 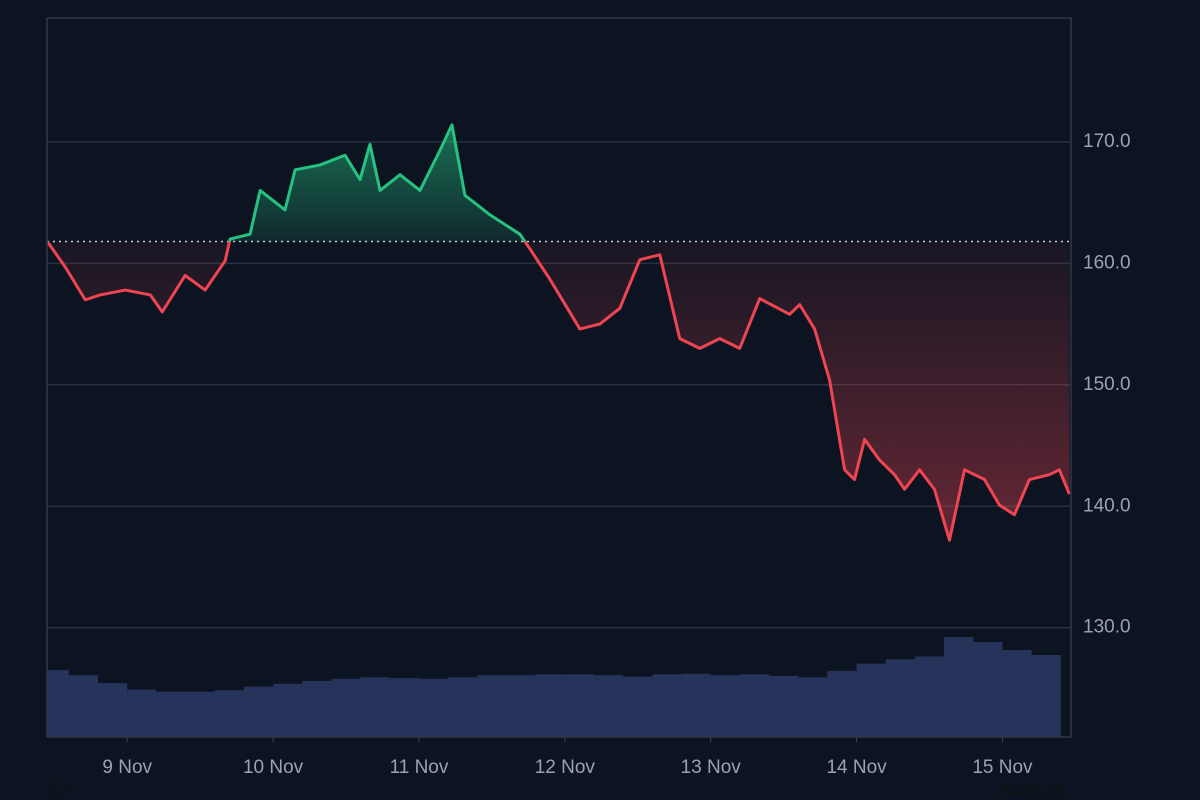 What do you see at coordinates (273, 767) in the screenshot?
I see `x-tick-label: 10 Nov` at bounding box center [273, 767].